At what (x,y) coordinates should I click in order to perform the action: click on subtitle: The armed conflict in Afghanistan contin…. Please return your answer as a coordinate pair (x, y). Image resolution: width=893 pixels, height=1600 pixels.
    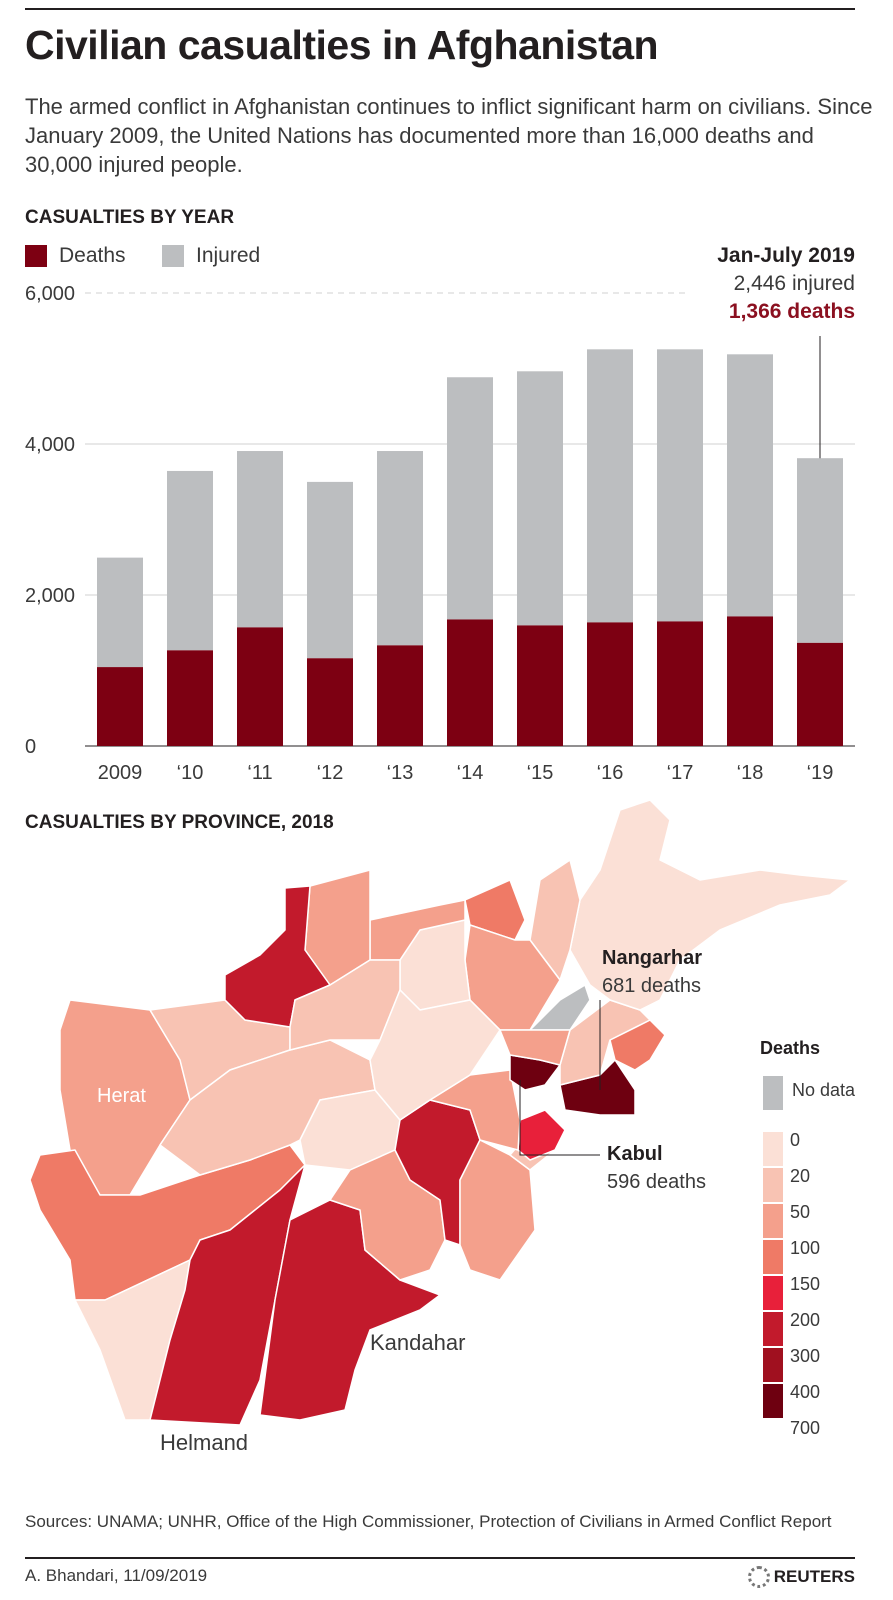
    Looking at the image, I should click on (449, 135).